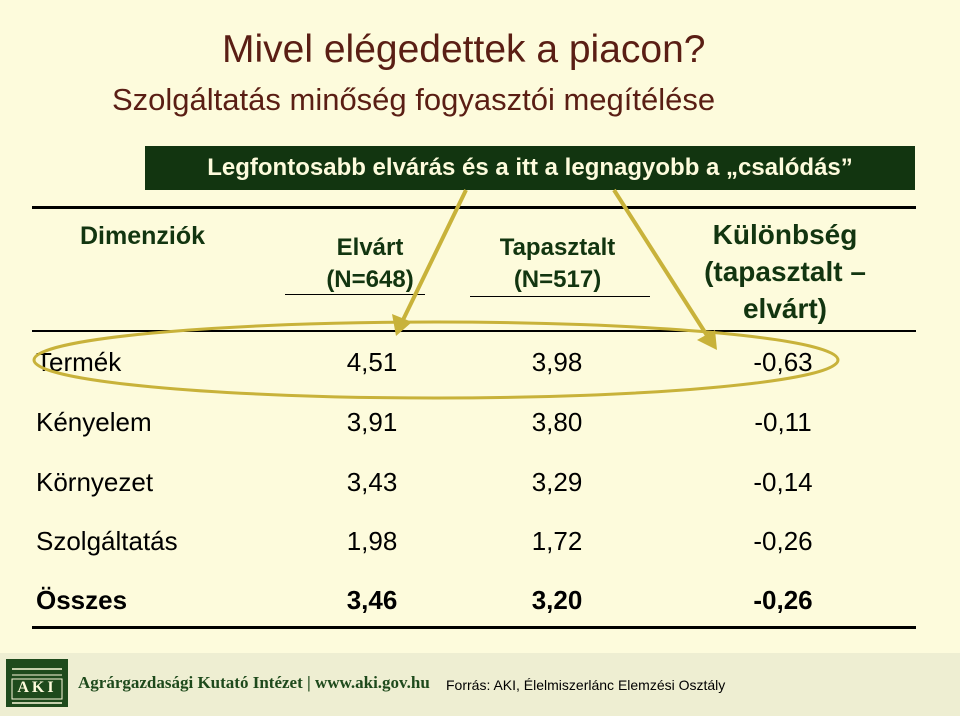 Image resolution: width=960 pixels, height=716 pixels. Describe the element at coordinates (783, 422) in the screenshot. I see `value-difference: -0,11` at that location.